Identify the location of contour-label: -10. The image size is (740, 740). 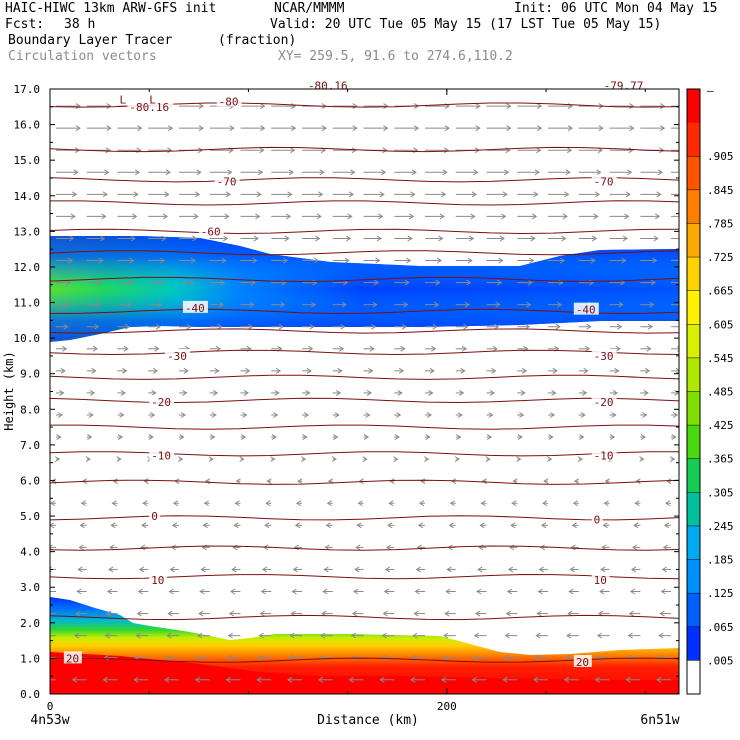
(604, 456).